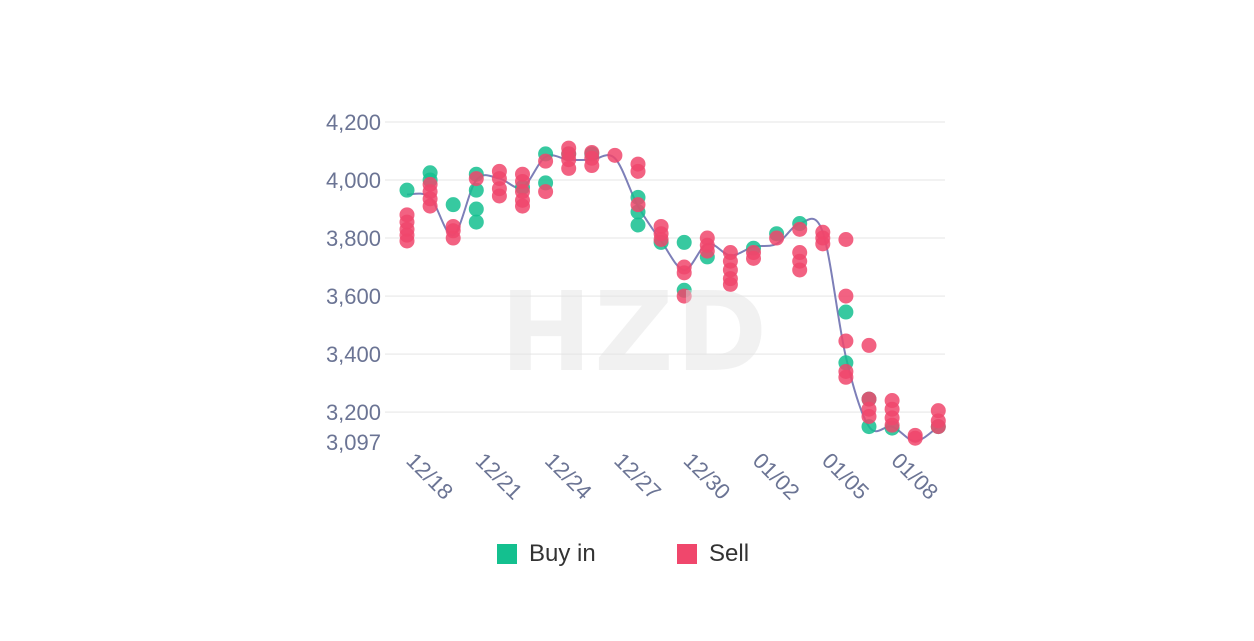  What do you see at coordinates (353, 180) in the screenshot?
I see `y-tick-label: 4,000` at bounding box center [353, 180].